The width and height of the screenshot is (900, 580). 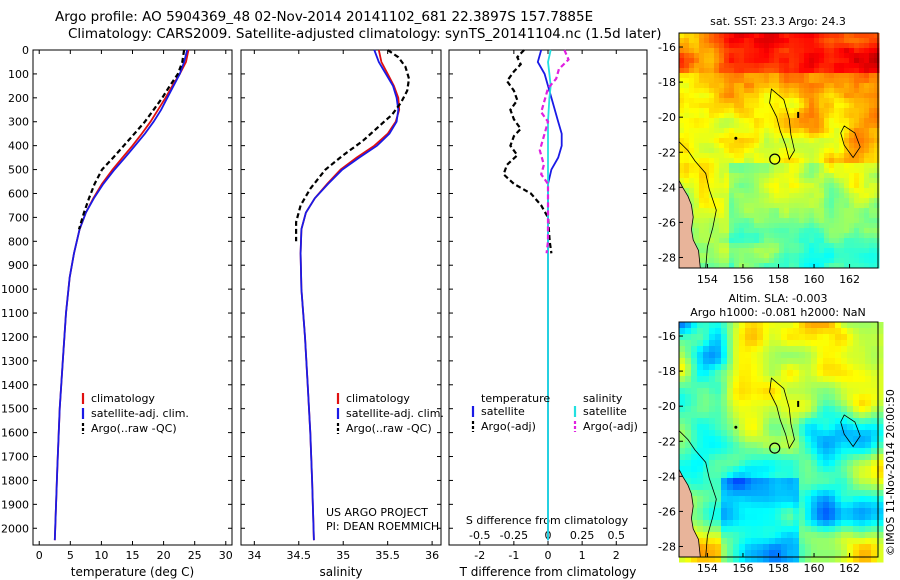 I want to click on sst_map-ytick-label: -18, so click(x=667, y=82).